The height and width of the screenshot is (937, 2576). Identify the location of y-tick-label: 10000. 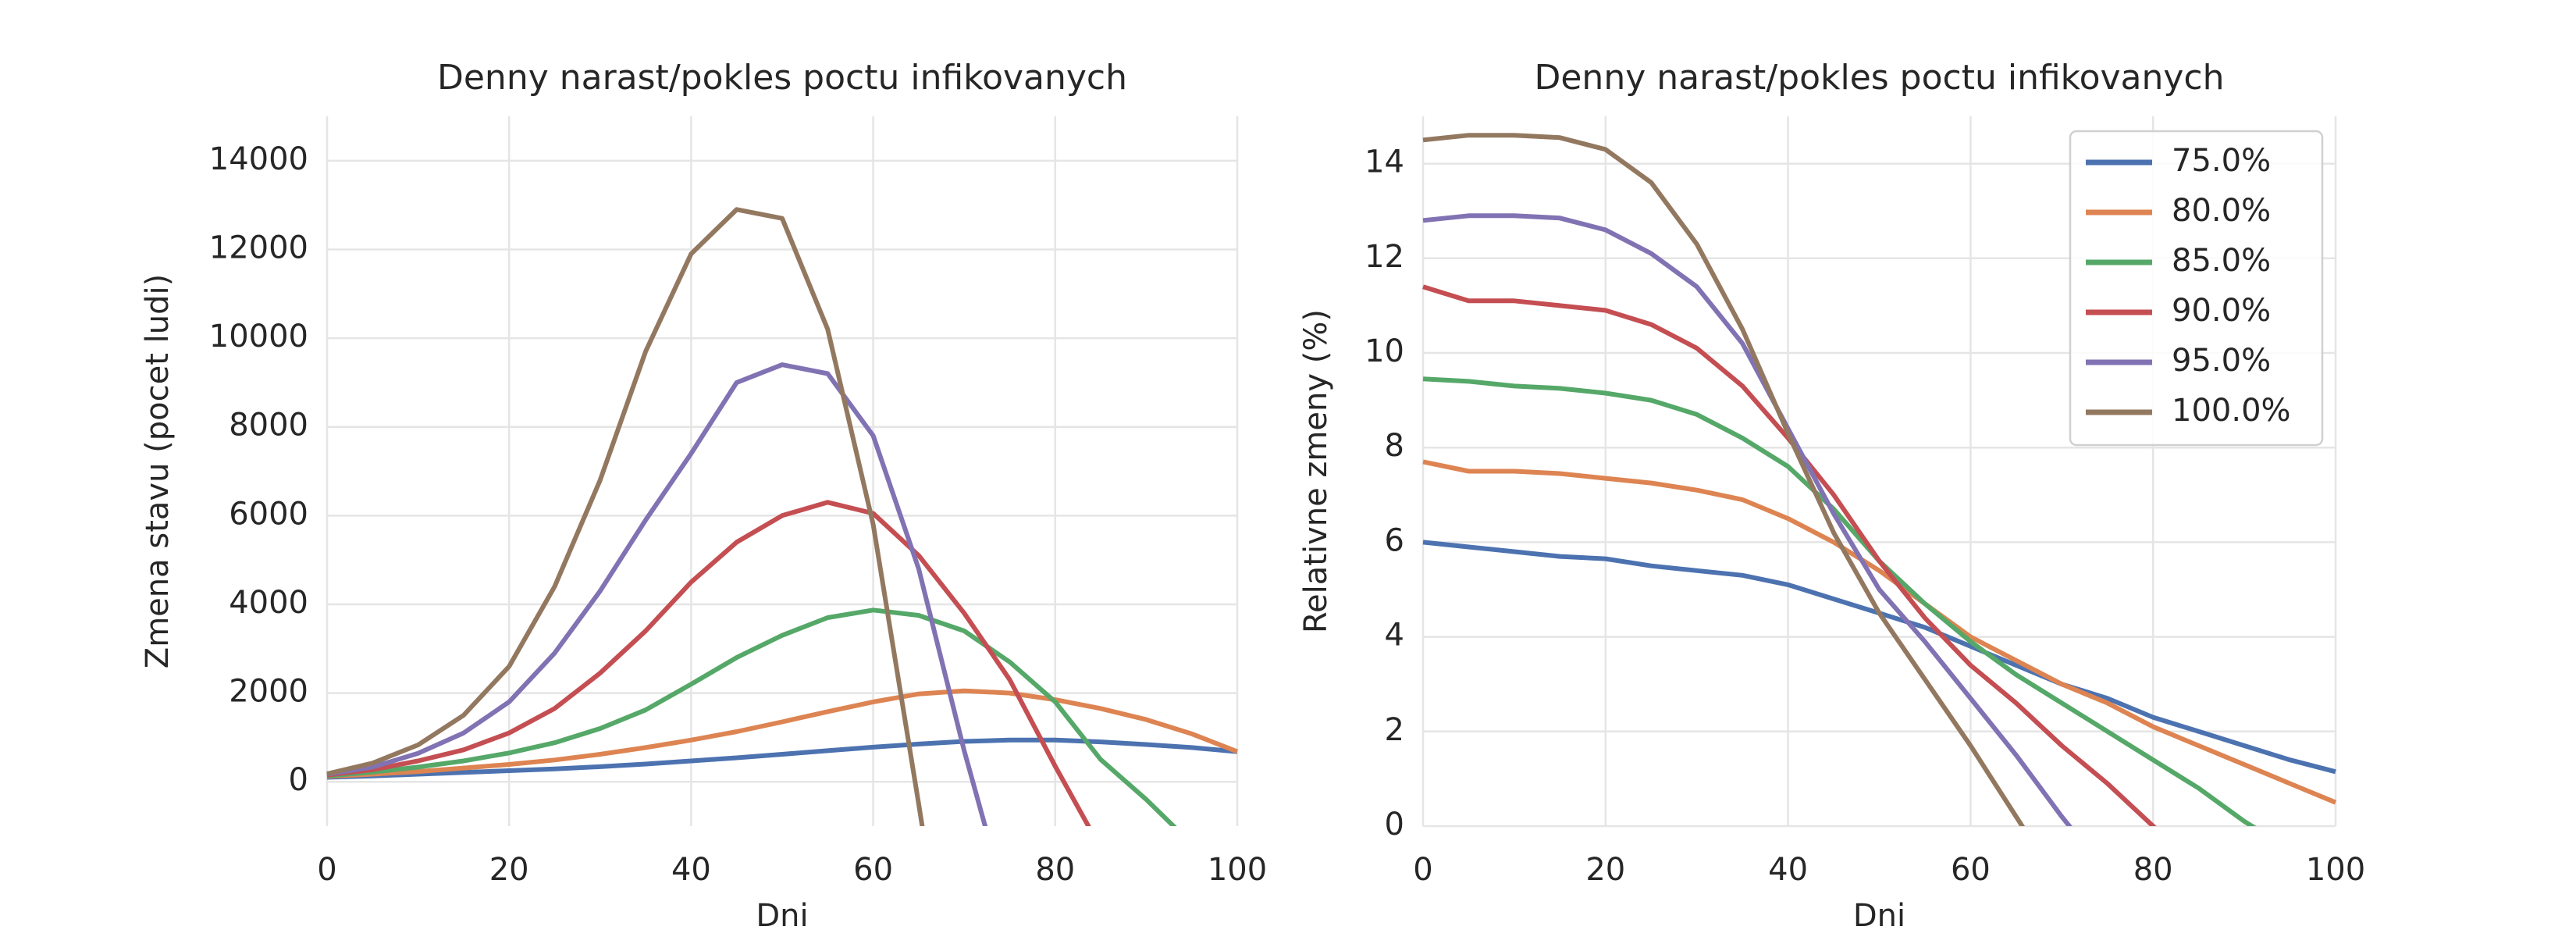
(258, 336).